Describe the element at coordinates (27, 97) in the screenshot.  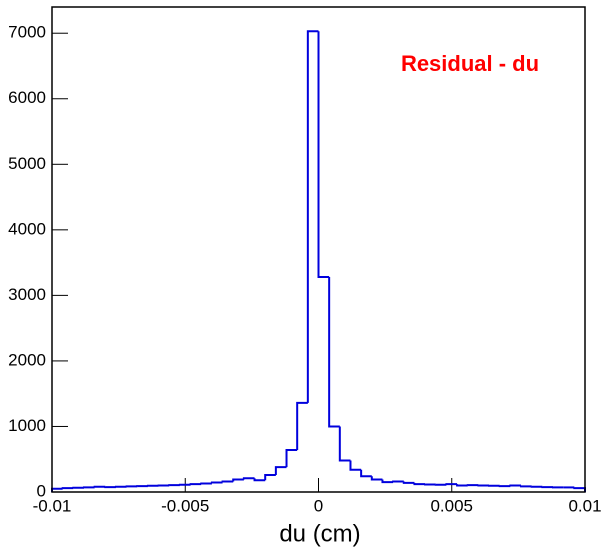
I see `y-tick-label: 6000` at that location.